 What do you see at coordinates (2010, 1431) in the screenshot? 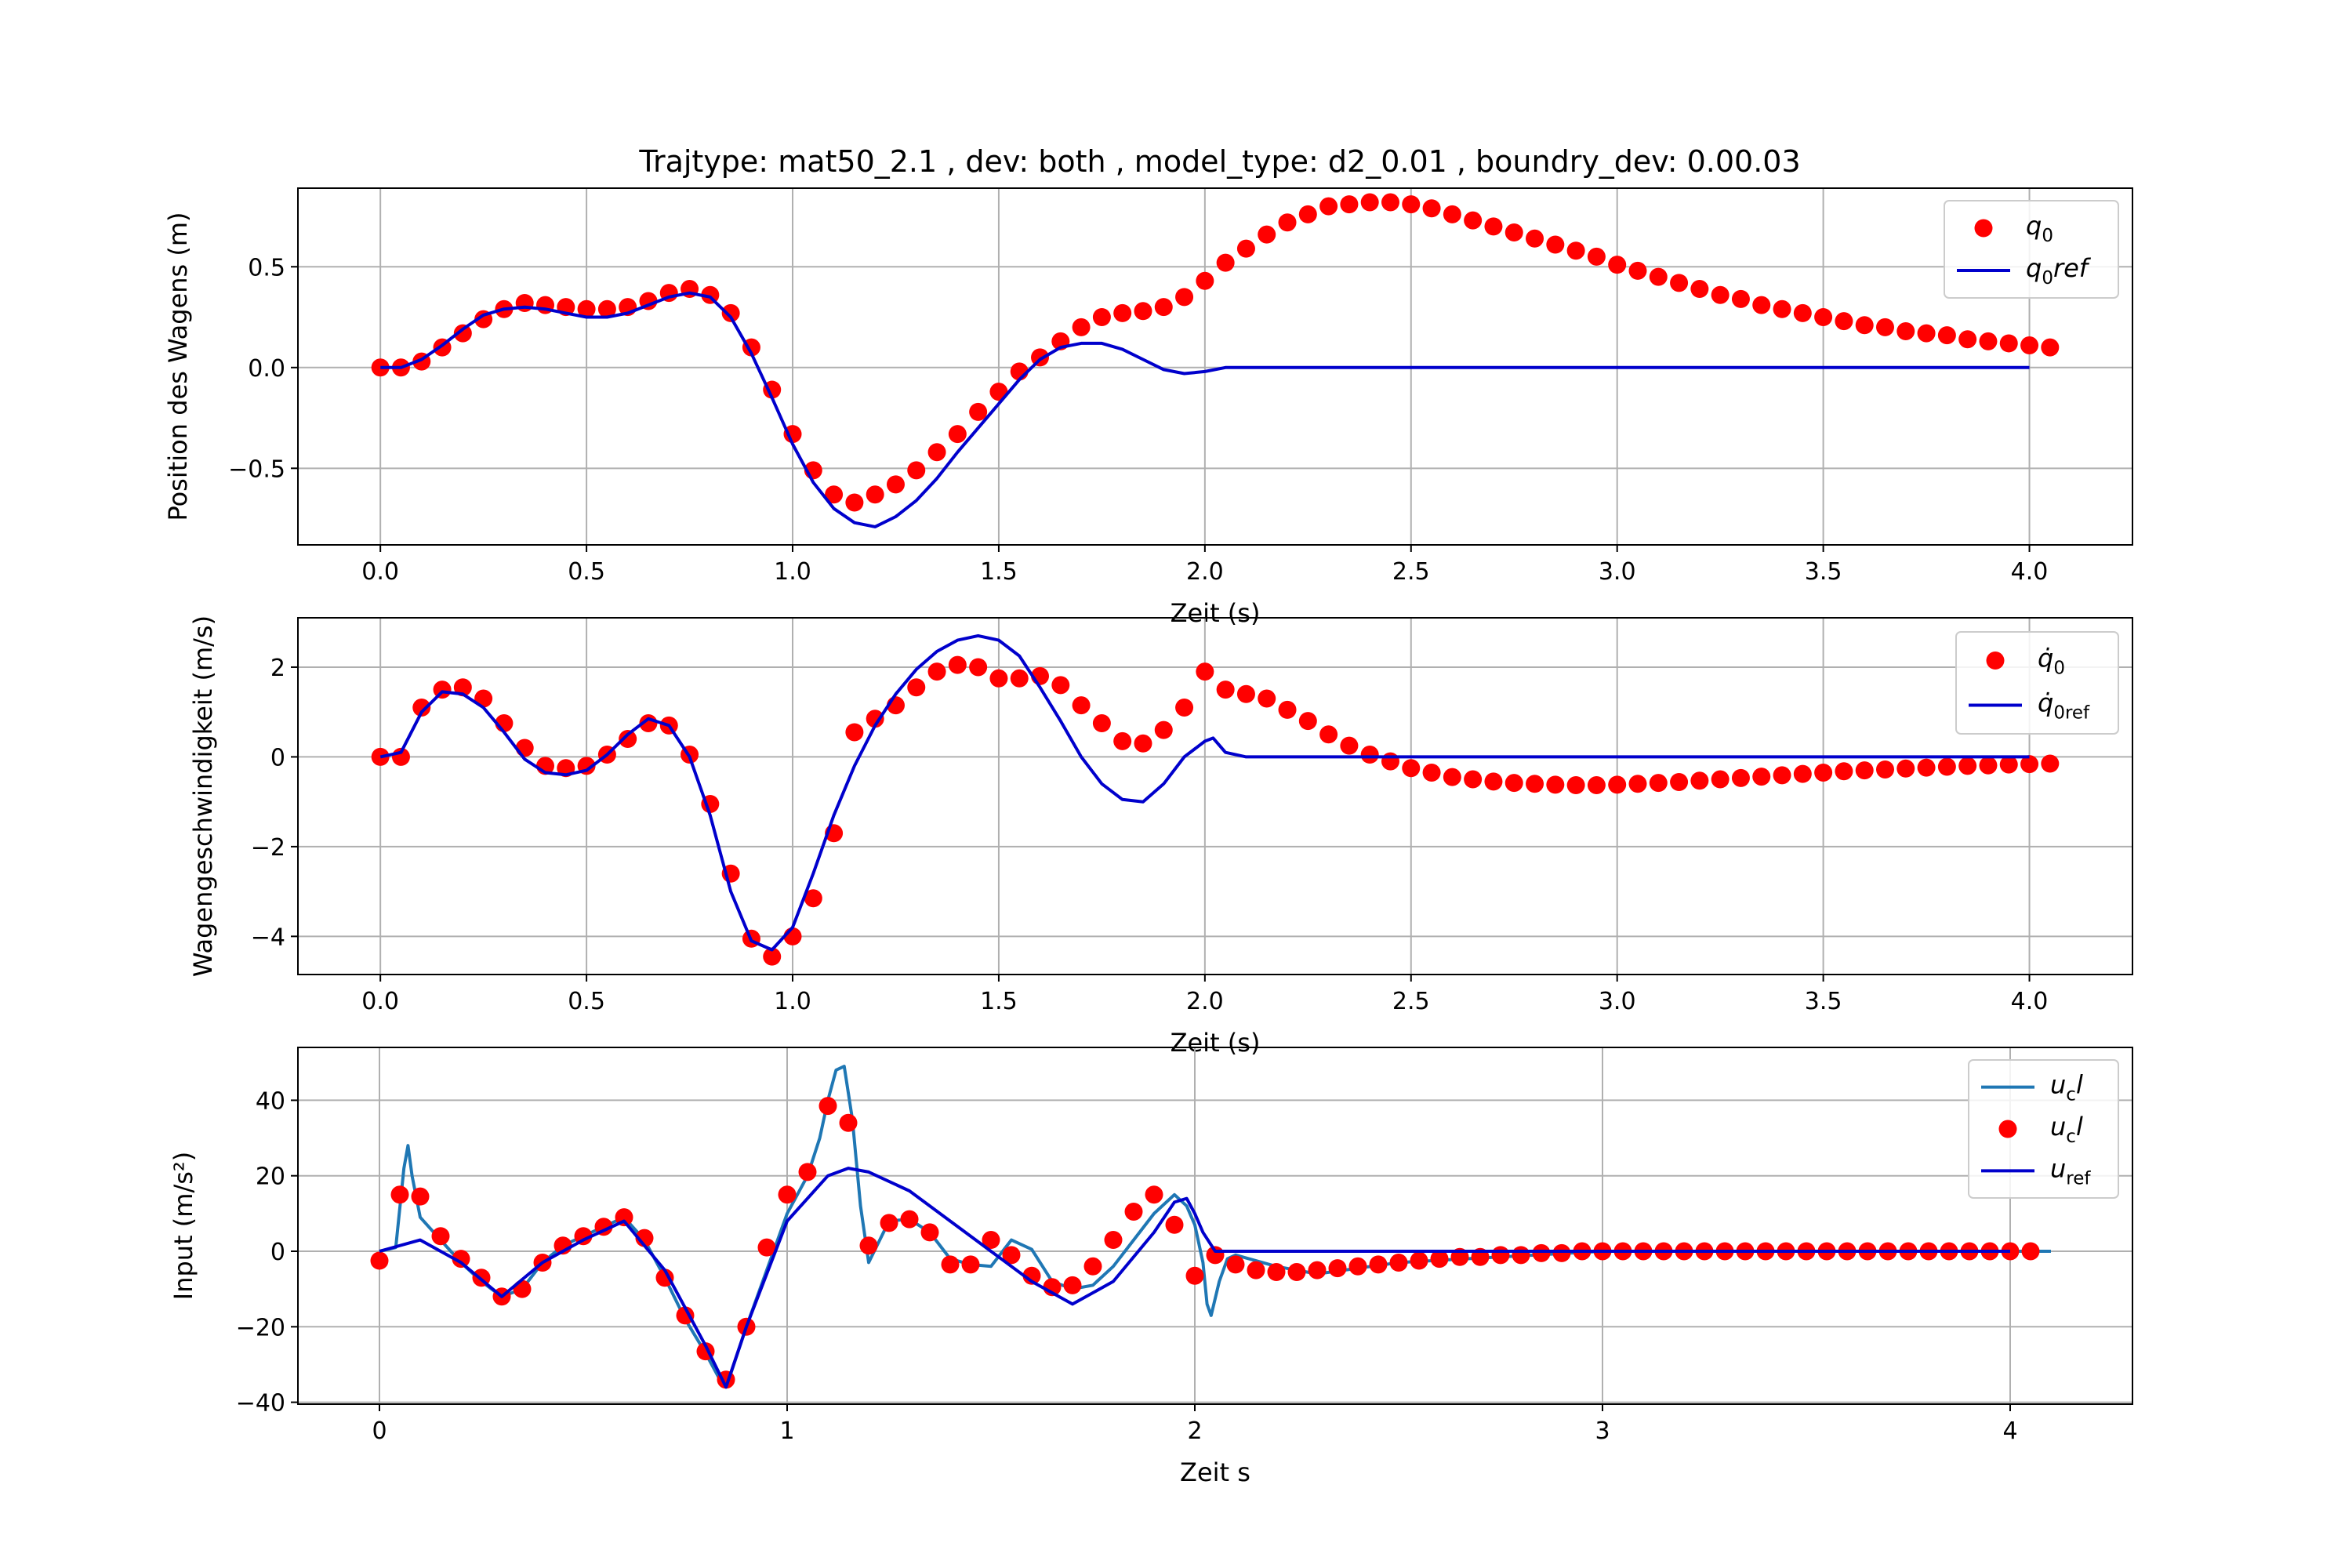
I see `x-tick-label: 4` at bounding box center [2010, 1431].